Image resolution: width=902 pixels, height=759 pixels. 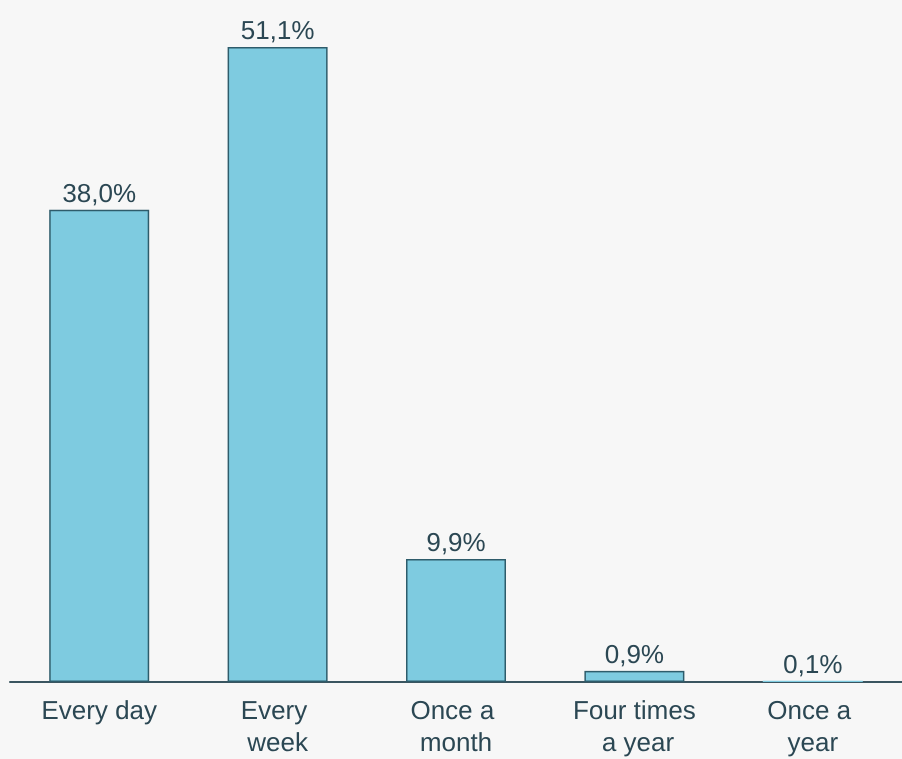 I want to click on x-tick-label: Once a year, so click(x=812, y=726).